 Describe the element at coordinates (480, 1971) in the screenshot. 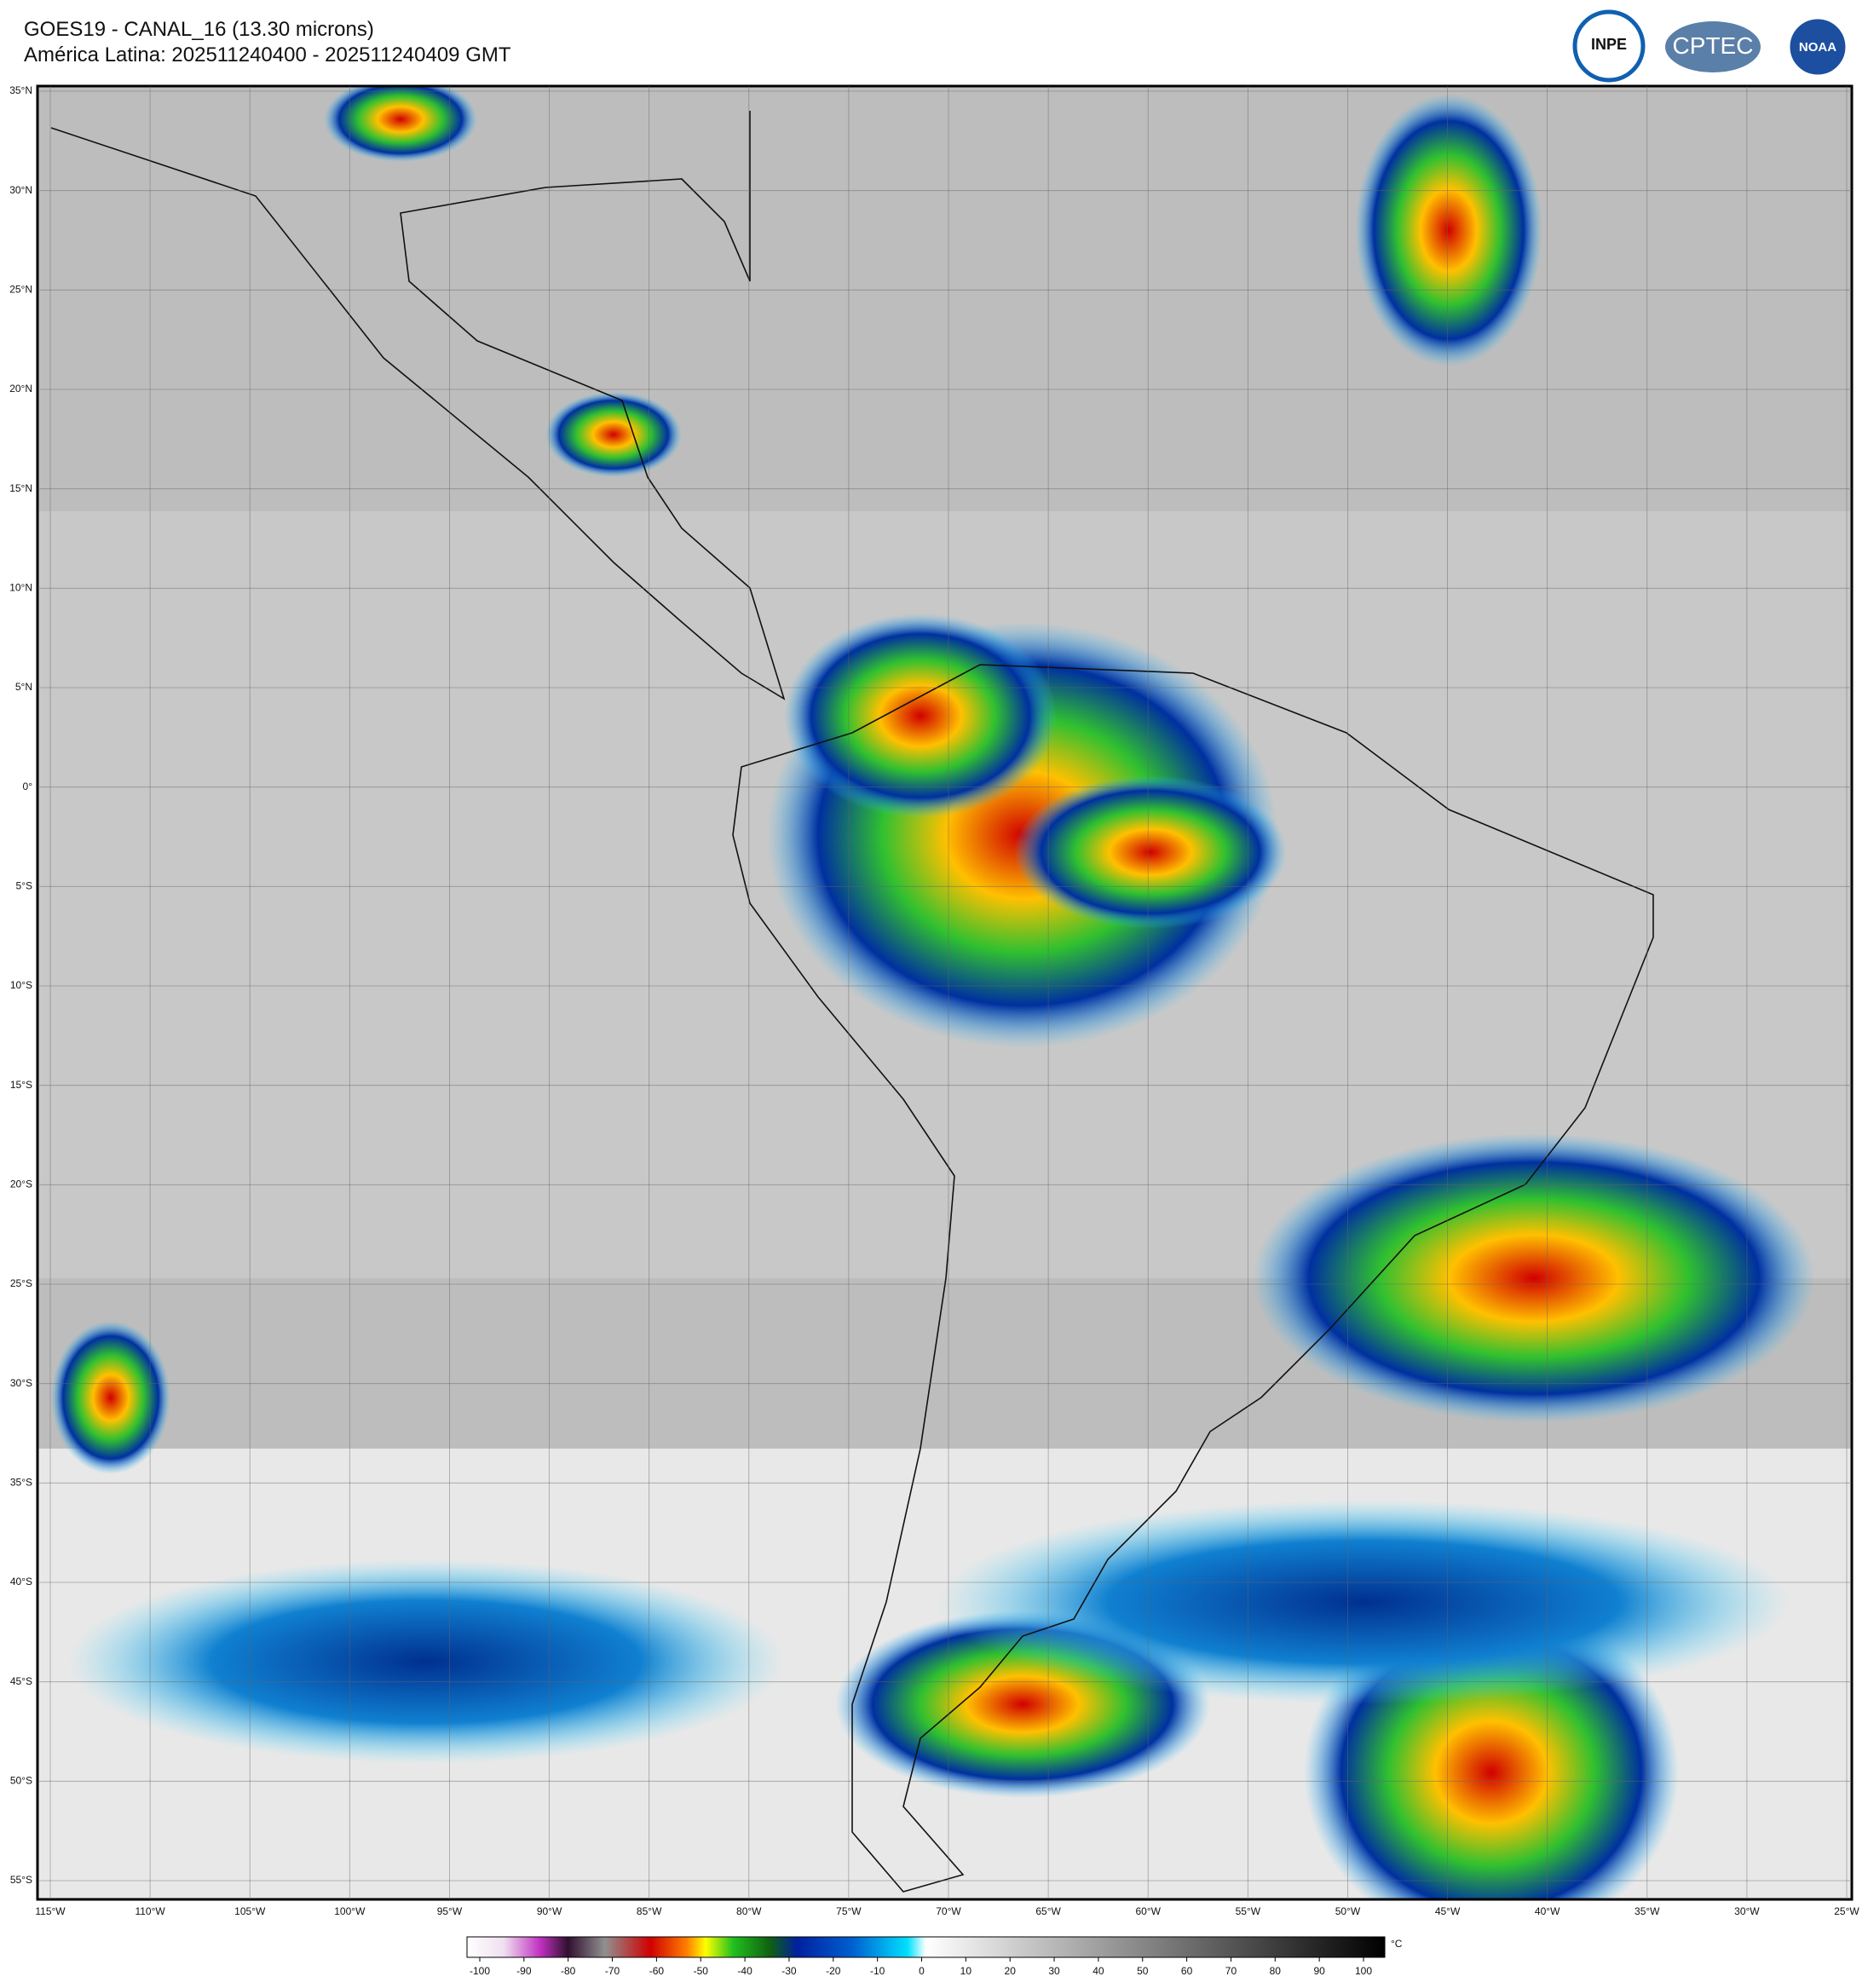

I see `colorbar-tick-label: -100` at that location.